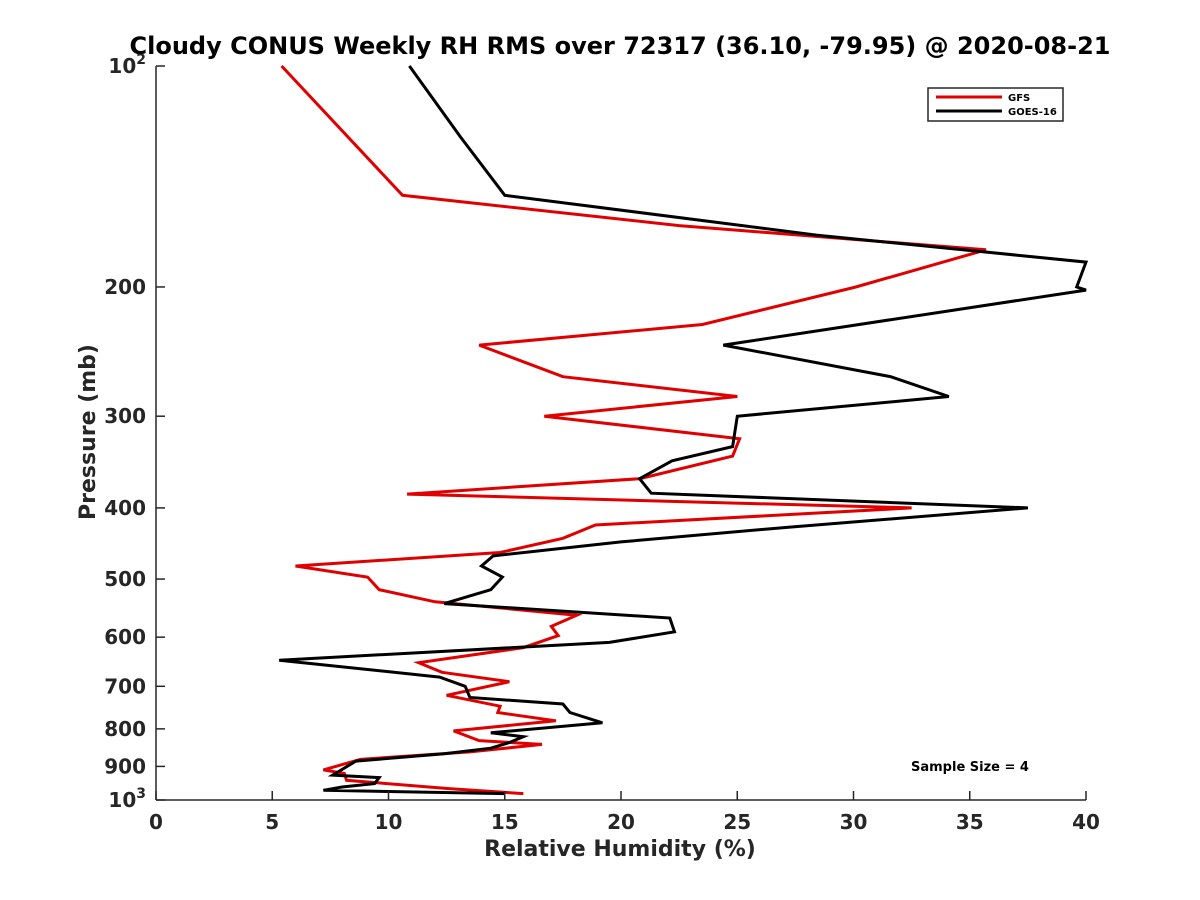 The height and width of the screenshot is (900, 1200). Describe the element at coordinates (156, 822) in the screenshot. I see `x-tick-label: 0` at that location.